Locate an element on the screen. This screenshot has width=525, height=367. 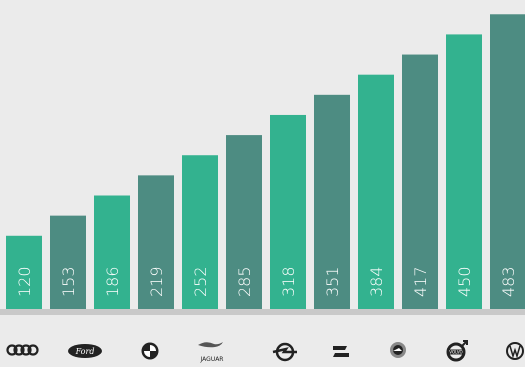
ford-logo-text: Ford is located at coordinates (85, 351).